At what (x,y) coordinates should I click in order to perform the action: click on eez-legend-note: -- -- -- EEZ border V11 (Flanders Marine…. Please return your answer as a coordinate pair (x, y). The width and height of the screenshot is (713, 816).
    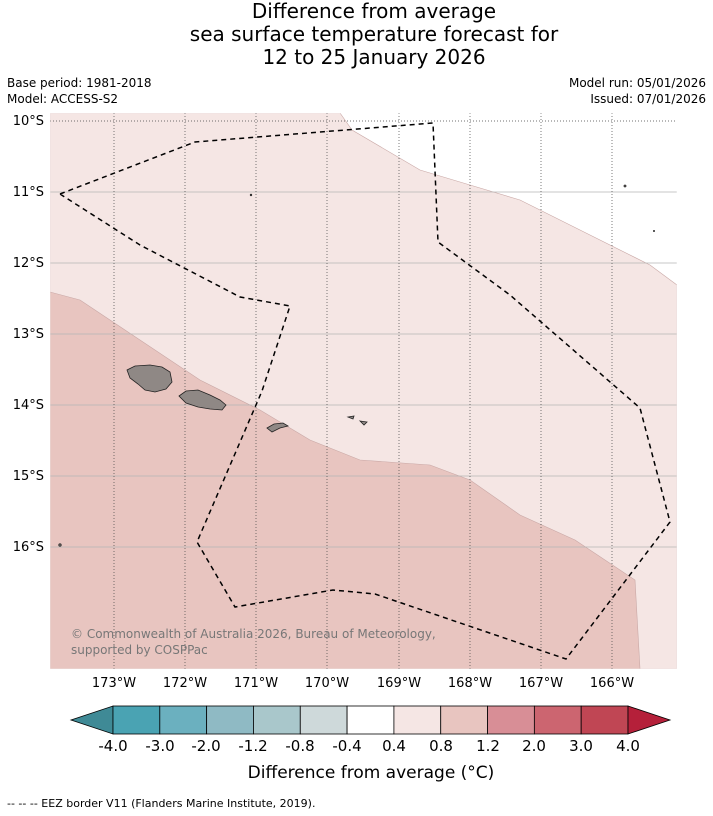
    Looking at the image, I should click on (161, 803).